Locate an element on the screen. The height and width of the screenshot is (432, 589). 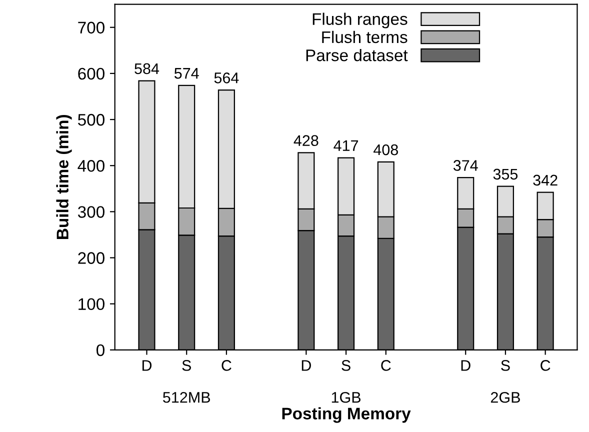
y-tick-label: 100 is located at coordinates (91, 304).